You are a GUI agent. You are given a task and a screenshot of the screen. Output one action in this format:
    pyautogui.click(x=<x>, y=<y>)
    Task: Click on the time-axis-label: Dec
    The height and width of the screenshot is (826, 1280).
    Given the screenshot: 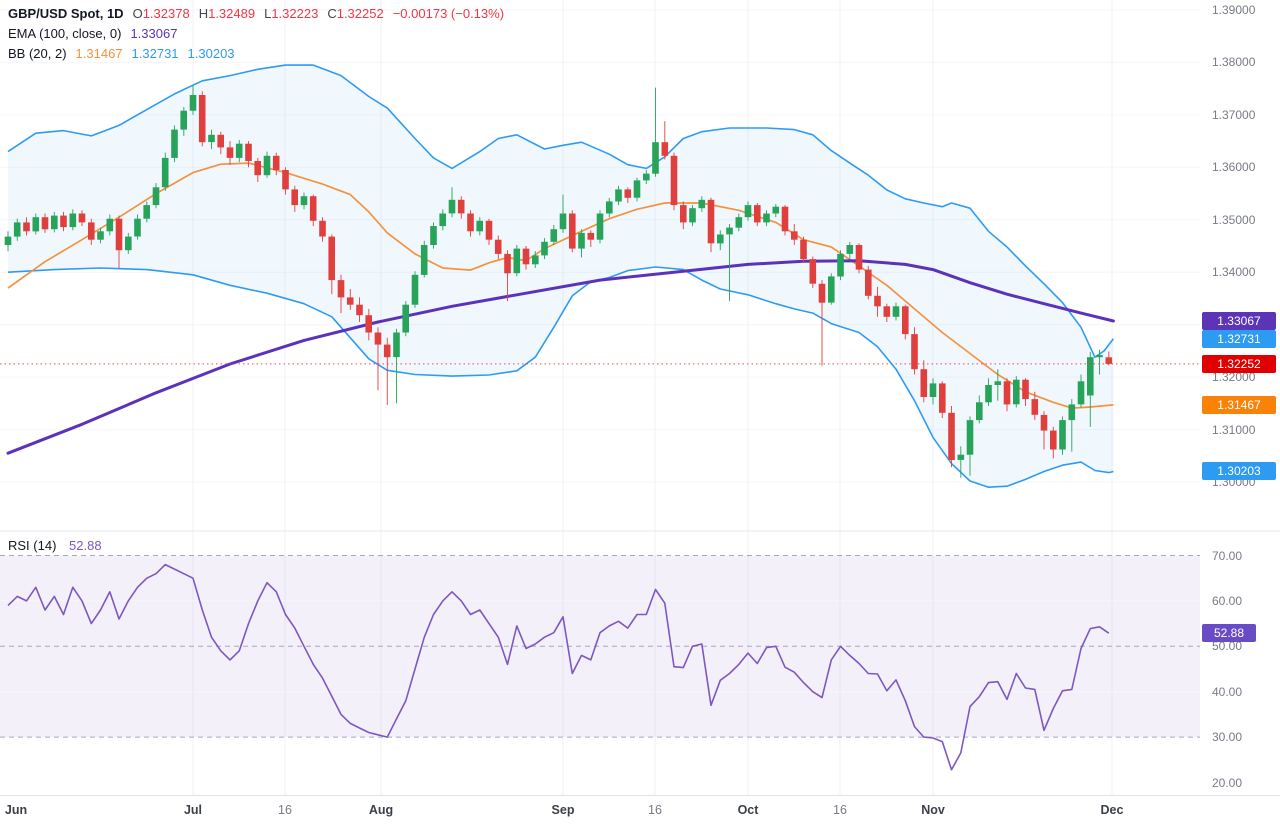 What is the action you would take?
    pyautogui.click(x=1112, y=810)
    